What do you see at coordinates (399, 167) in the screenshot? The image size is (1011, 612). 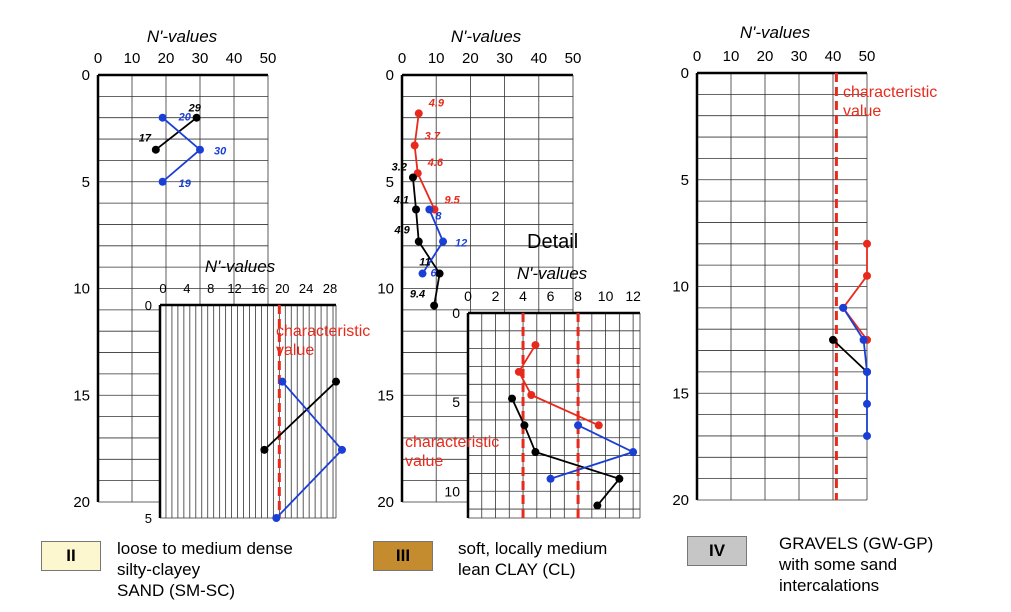 I see `data-label: 3.2` at bounding box center [399, 167].